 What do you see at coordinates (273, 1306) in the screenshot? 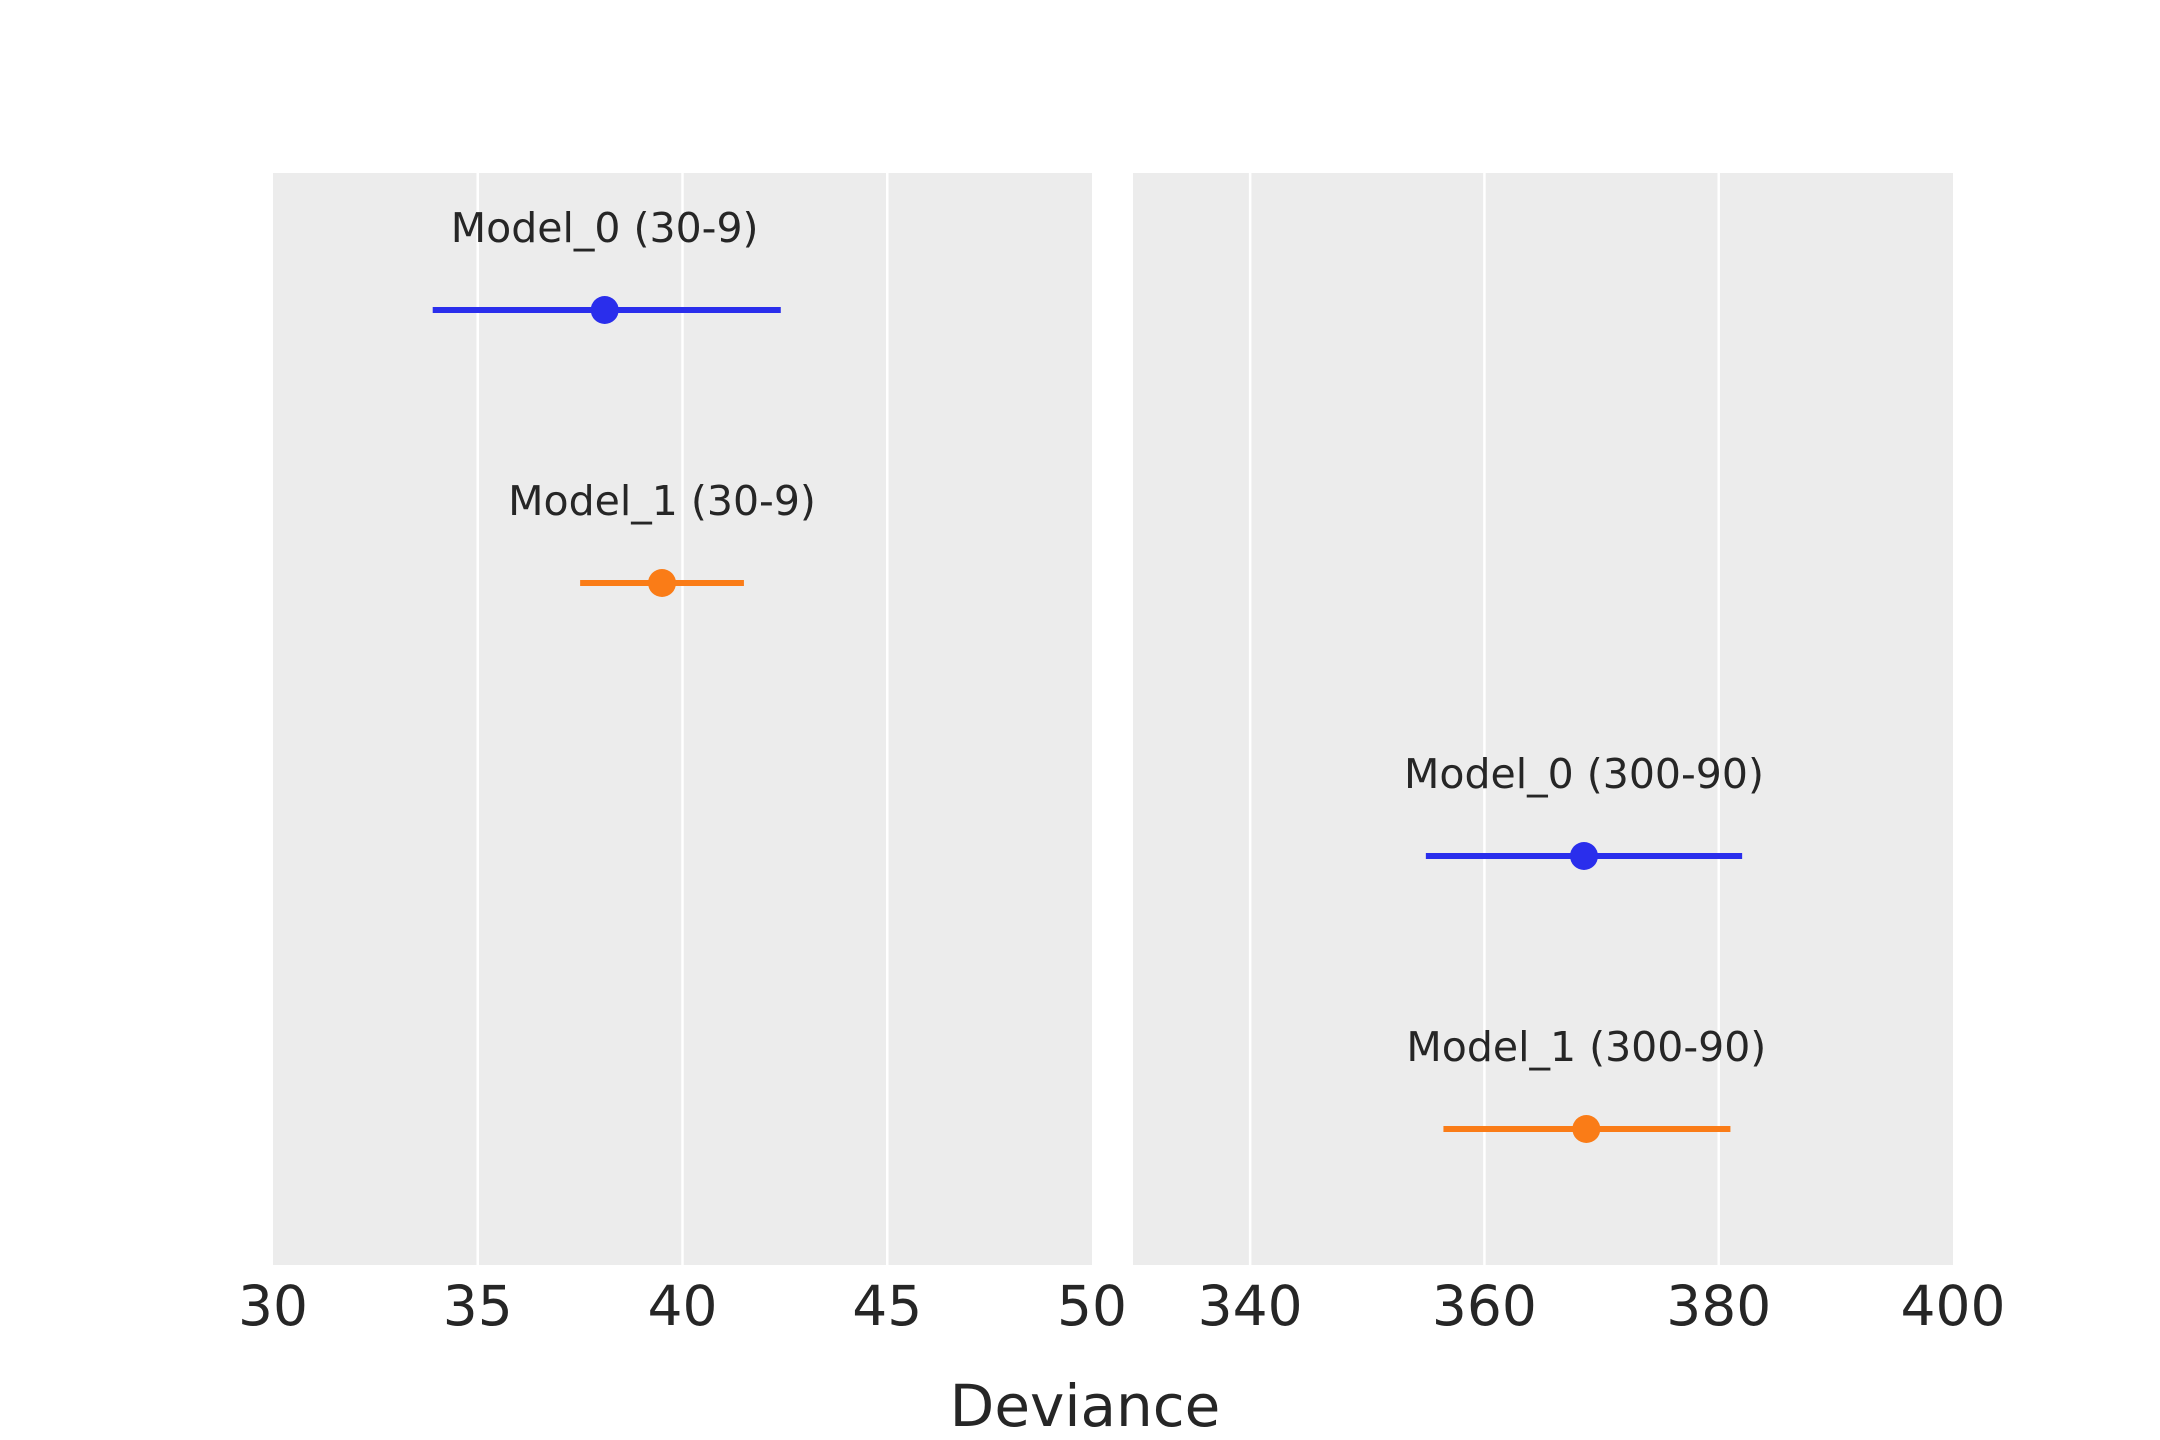
I see `x-tick-label: 30` at bounding box center [273, 1306].